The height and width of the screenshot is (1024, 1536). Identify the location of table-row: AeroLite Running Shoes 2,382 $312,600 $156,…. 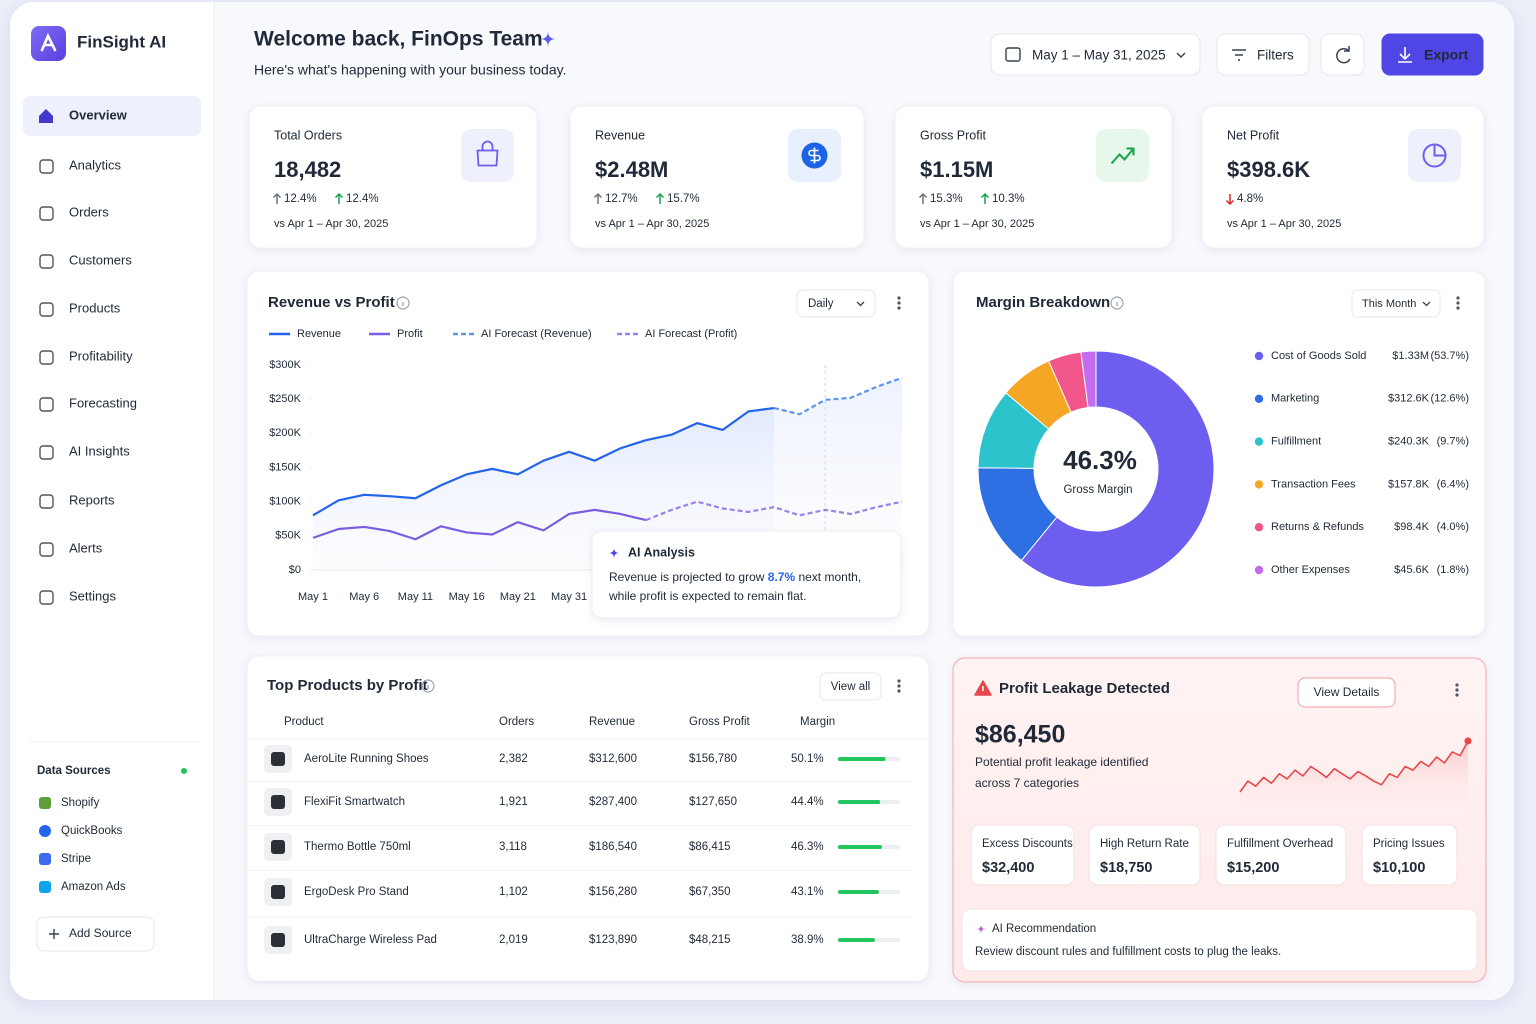
(582, 759).